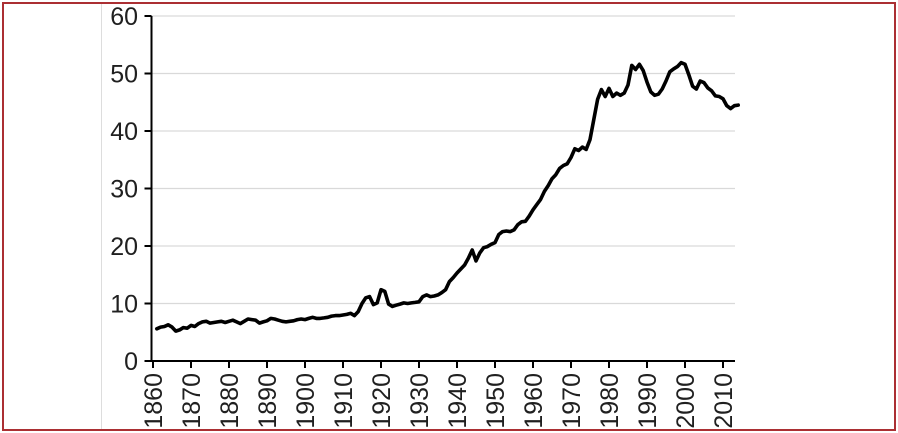 Image resolution: width=898 pixels, height=433 pixels. What do you see at coordinates (686, 401) in the screenshot?
I see `x-tick-label: 2000` at bounding box center [686, 401].